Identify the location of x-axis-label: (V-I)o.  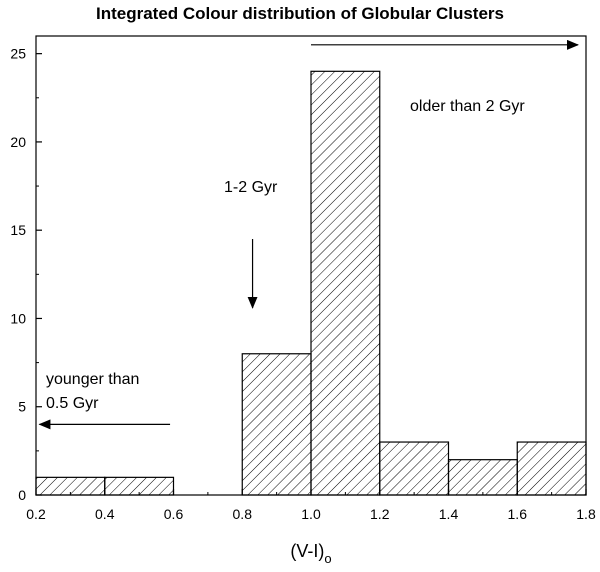
(310, 553).